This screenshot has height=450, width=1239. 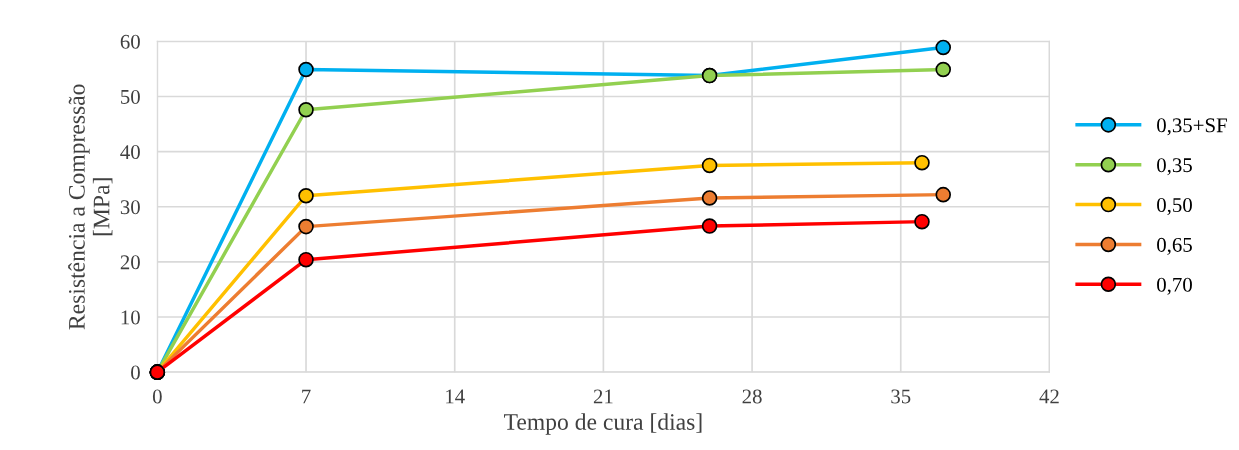 I want to click on y-tick-label: 10, so click(x=130, y=317).